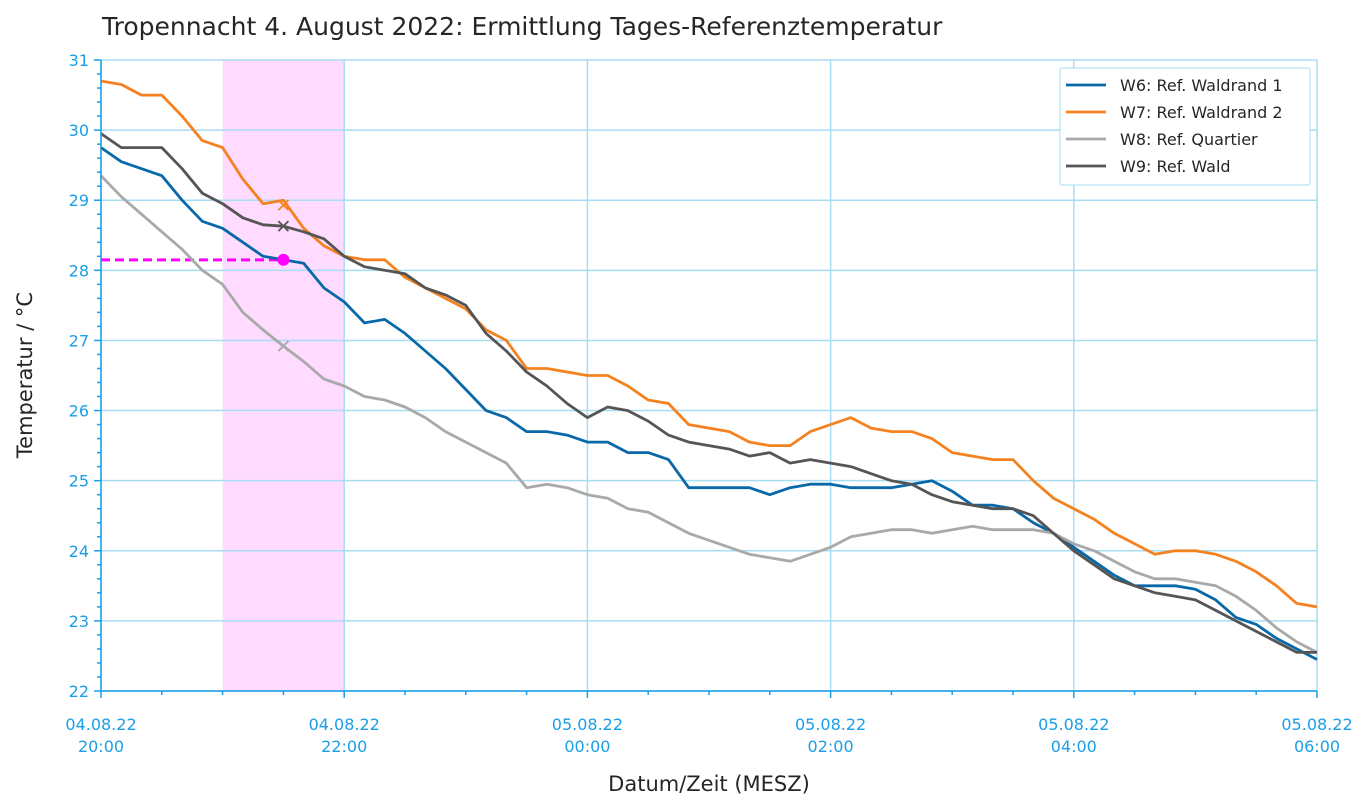 The width and height of the screenshot is (1369, 809). I want to click on legend-label: W9: Ref. Wald, so click(1175, 166).